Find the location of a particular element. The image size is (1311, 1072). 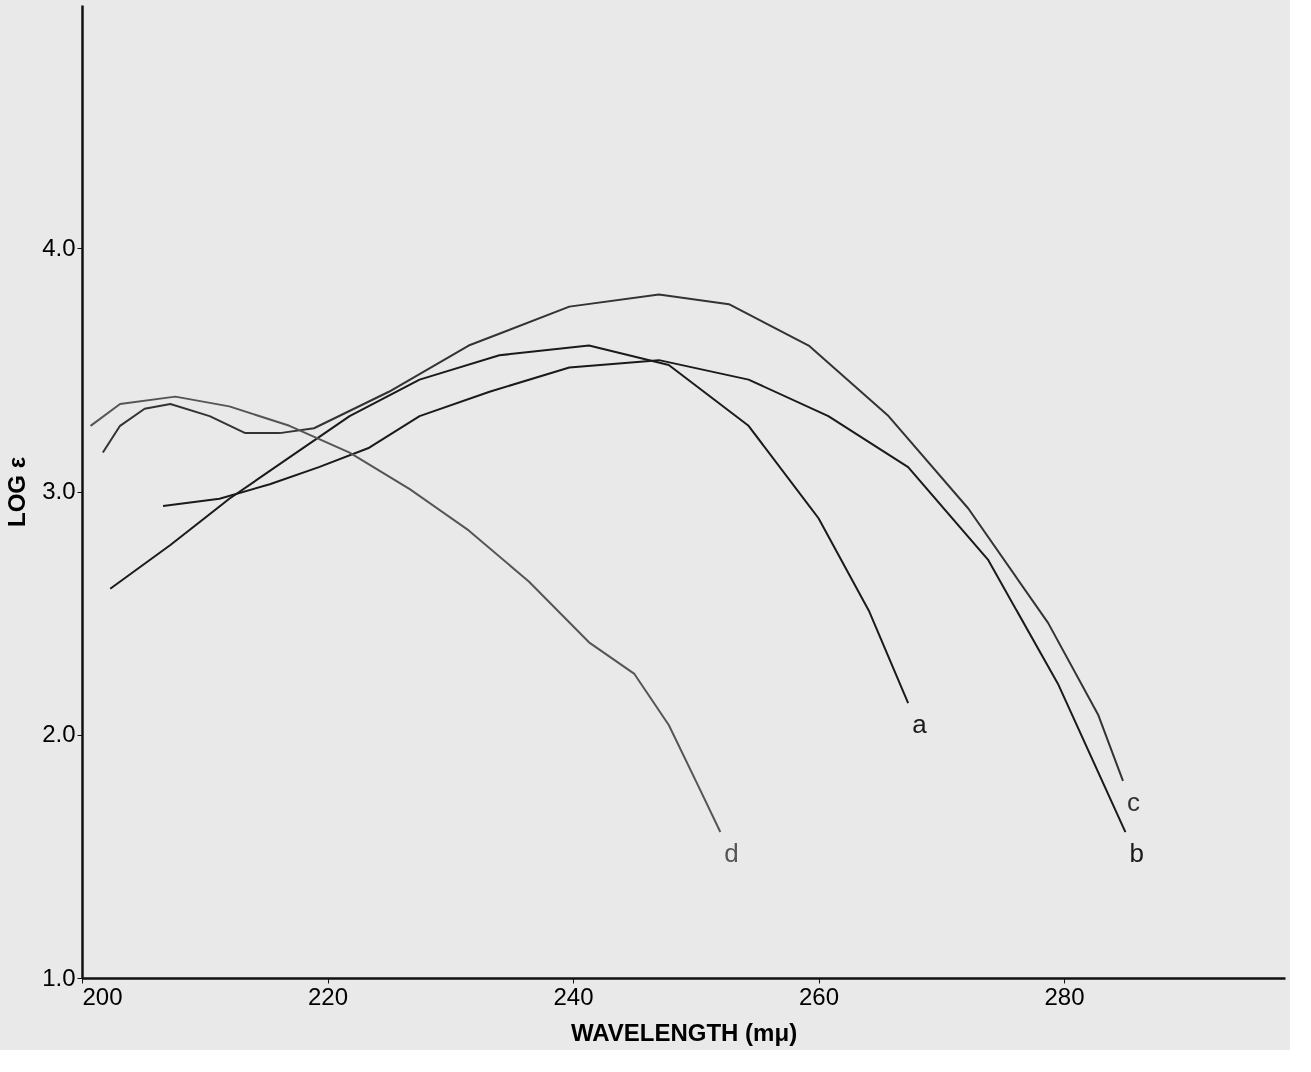

series-label: a is located at coordinates (920, 724).